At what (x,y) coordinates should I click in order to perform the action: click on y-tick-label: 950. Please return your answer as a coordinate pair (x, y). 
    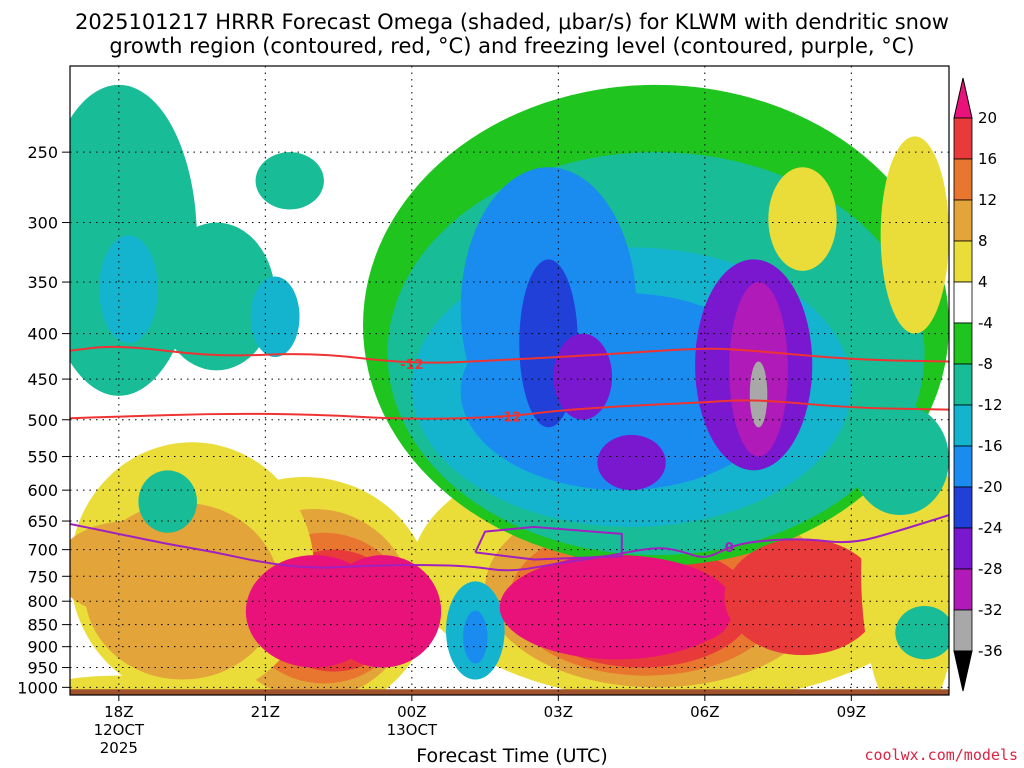
    Looking at the image, I should click on (42, 668).